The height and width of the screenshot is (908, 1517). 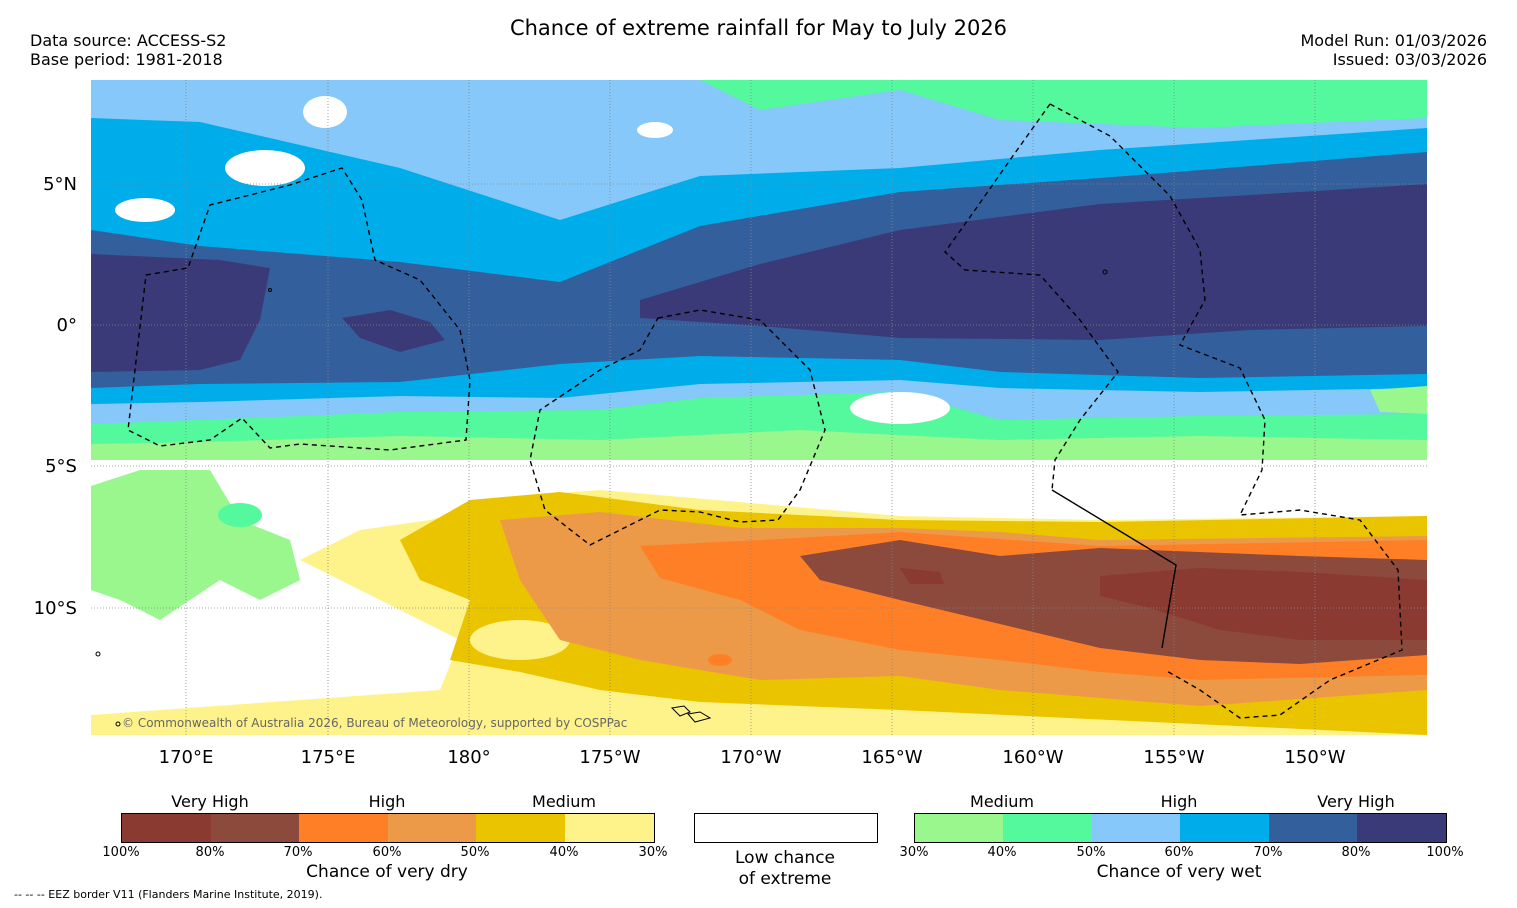 I want to click on wet-patch-small, so click(x=240, y=515).